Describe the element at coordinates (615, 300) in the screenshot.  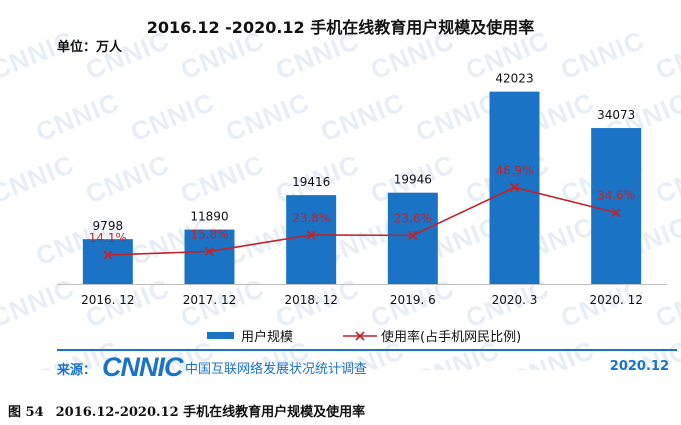
I see `x-tick-label: 2020. 12` at that location.